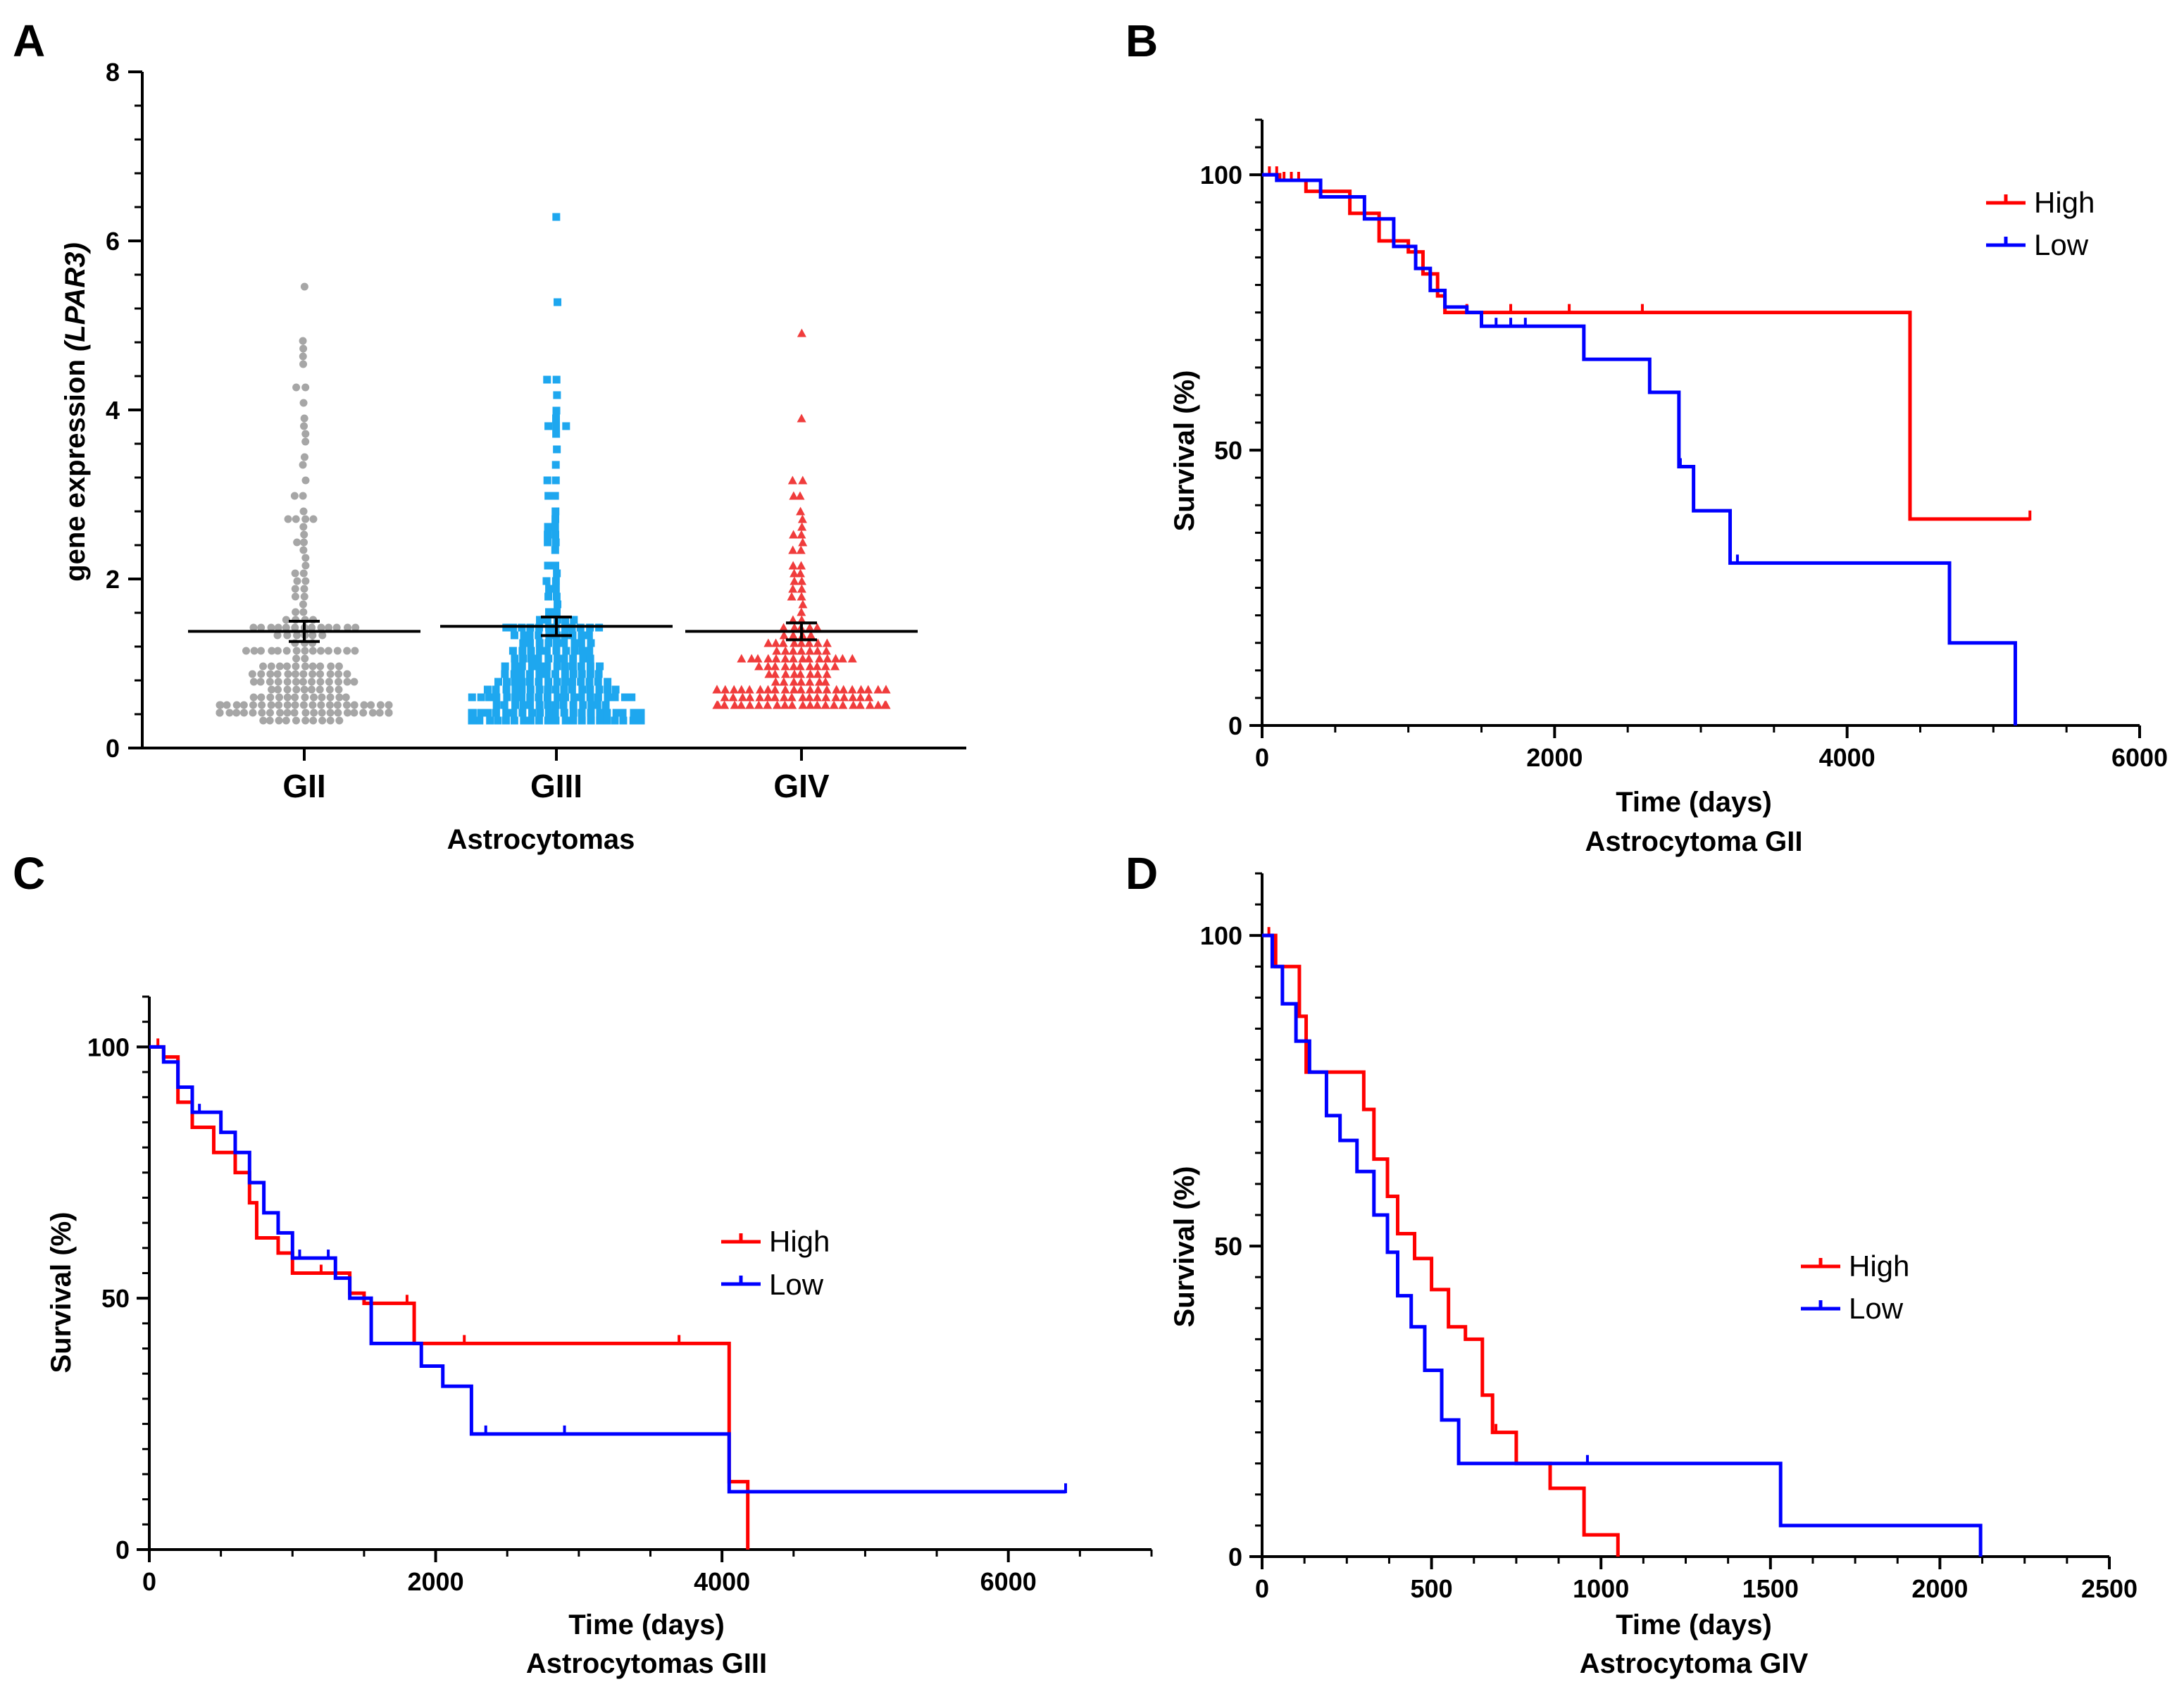  I want to click on panel-c-curve-high, so click(449, 1298).